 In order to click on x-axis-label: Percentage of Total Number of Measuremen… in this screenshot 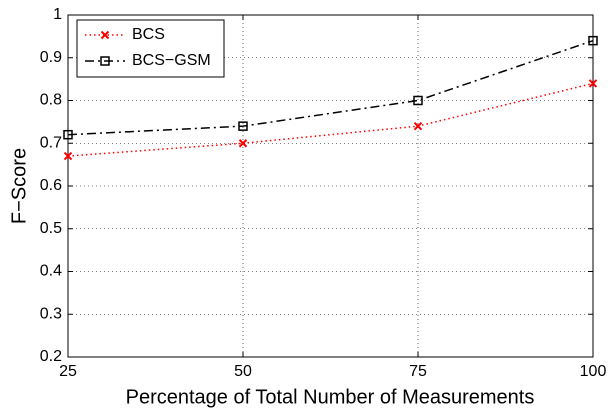, I will do `click(330, 397)`.